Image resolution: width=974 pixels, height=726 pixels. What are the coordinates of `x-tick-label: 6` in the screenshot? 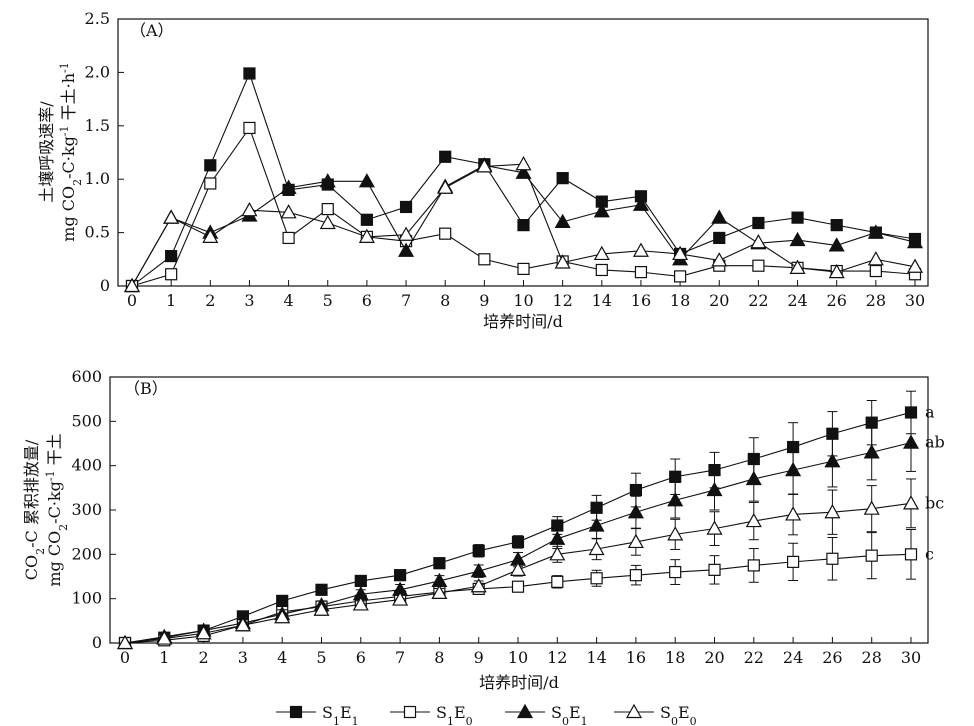 It's located at (367, 300).